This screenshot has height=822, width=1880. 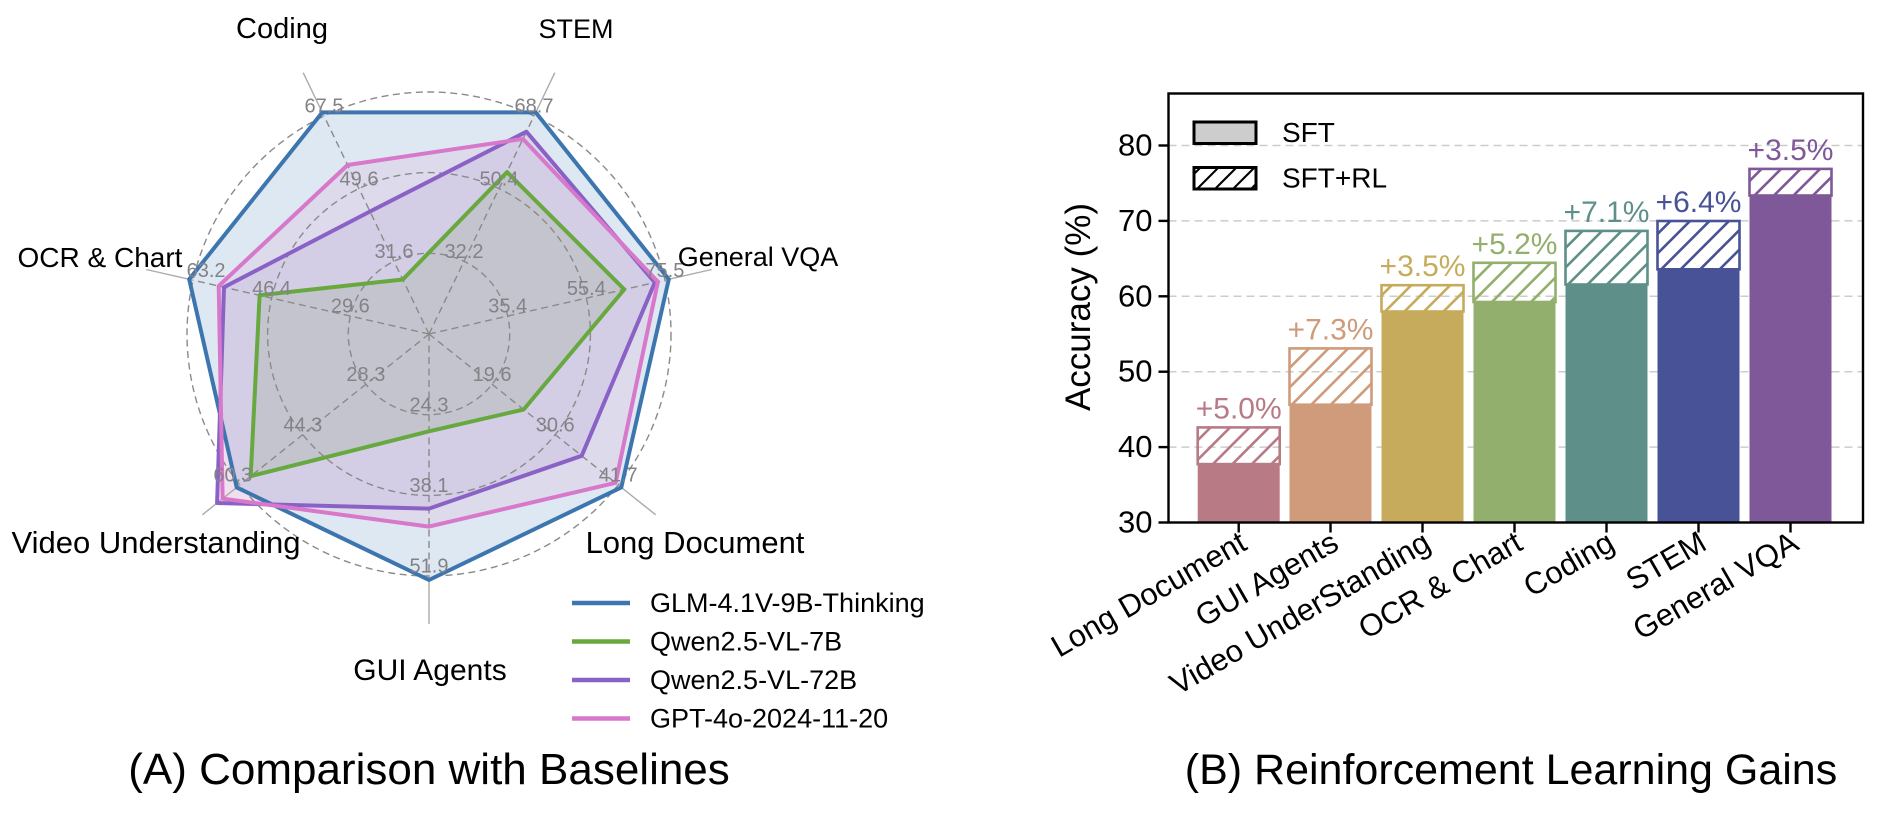 What do you see at coordinates (232, 476) in the screenshot?
I see `svg-text: 60.3` at bounding box center [232, 476].